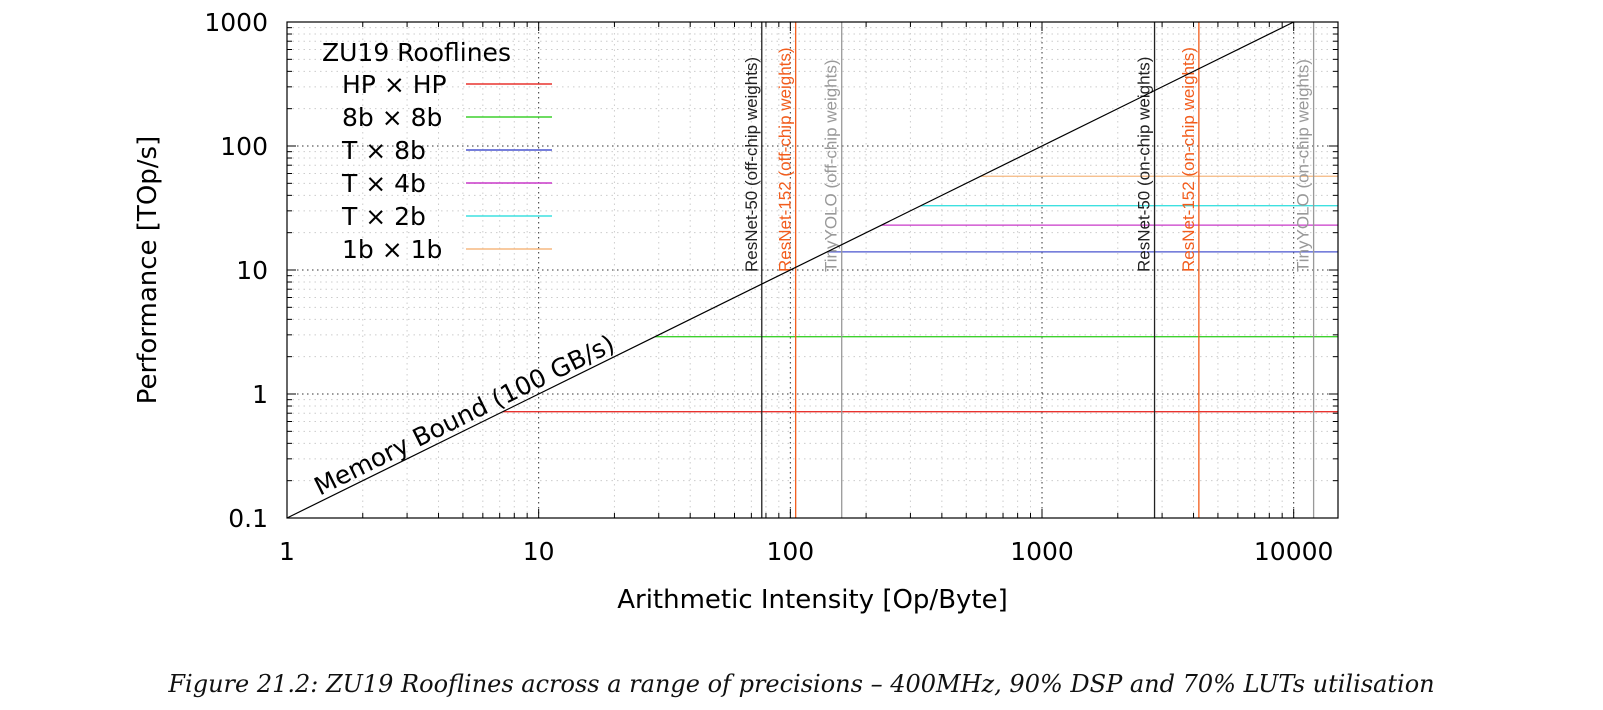 The image size is (1603, 710). What do you see at coordinates (248, 518) in the screenshot?
I see `y-tick-label: 0.1` at bounding box center [248, 518].